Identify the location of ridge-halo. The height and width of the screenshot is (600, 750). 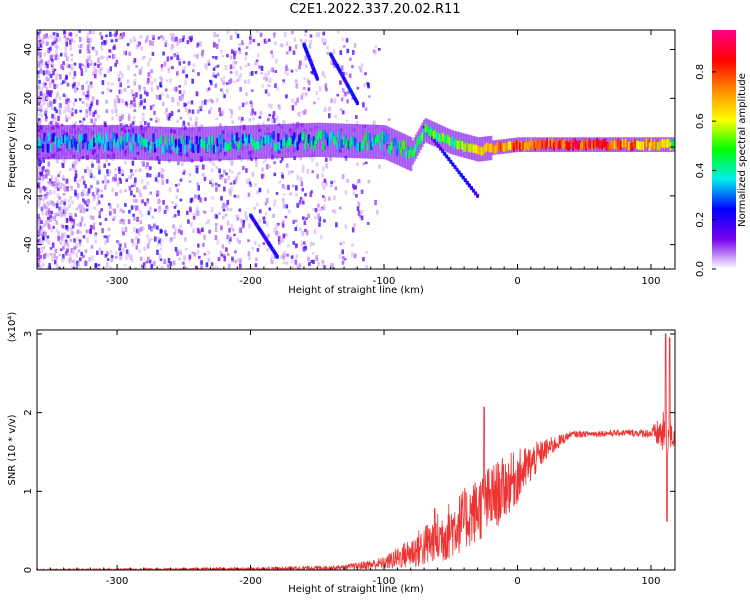
(214, 143).